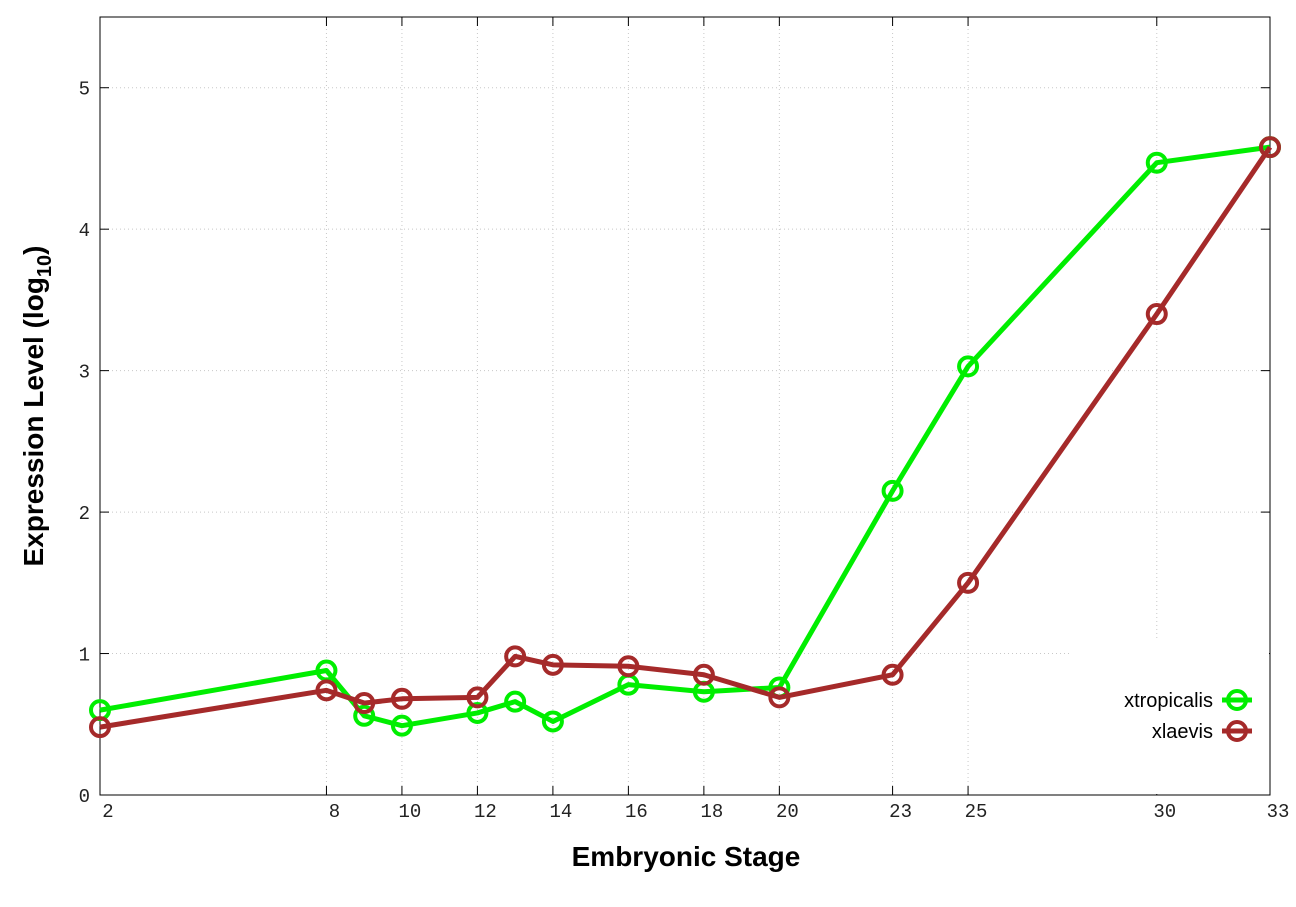 The width and height of the screenshot is (1296, 907). What do you see at coordinates (45, 266) in the screenshot?
I see `y-axis-title-sub: 10` at bounding box center [45, 266].